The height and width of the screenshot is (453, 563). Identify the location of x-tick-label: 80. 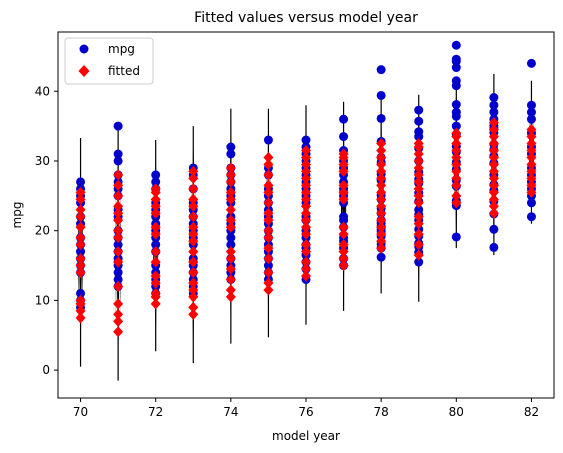
(456, 412).